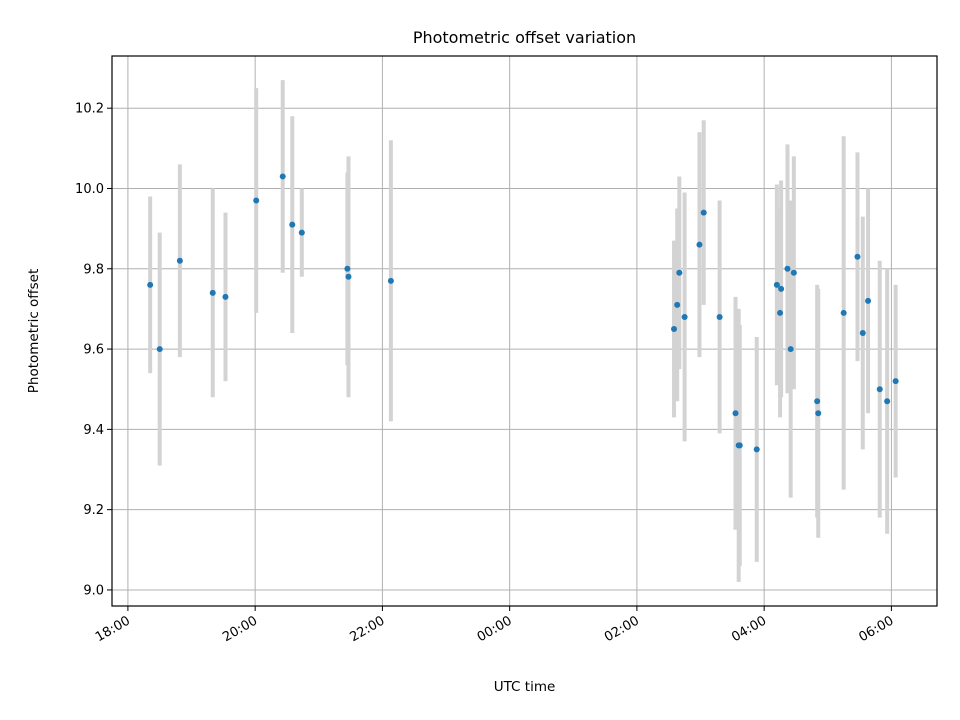 The image size is (960, 720). Describe the element at coordinates (93, 510) in the screenshot. I see `y-tick-label: 9.2` at that location.